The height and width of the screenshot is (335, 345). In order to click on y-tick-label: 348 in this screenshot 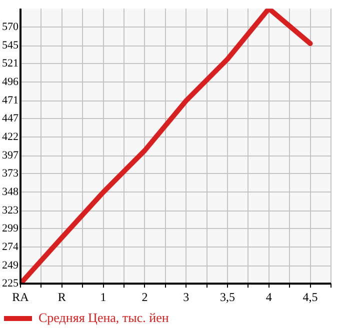, I will do `click(10, 192)`.